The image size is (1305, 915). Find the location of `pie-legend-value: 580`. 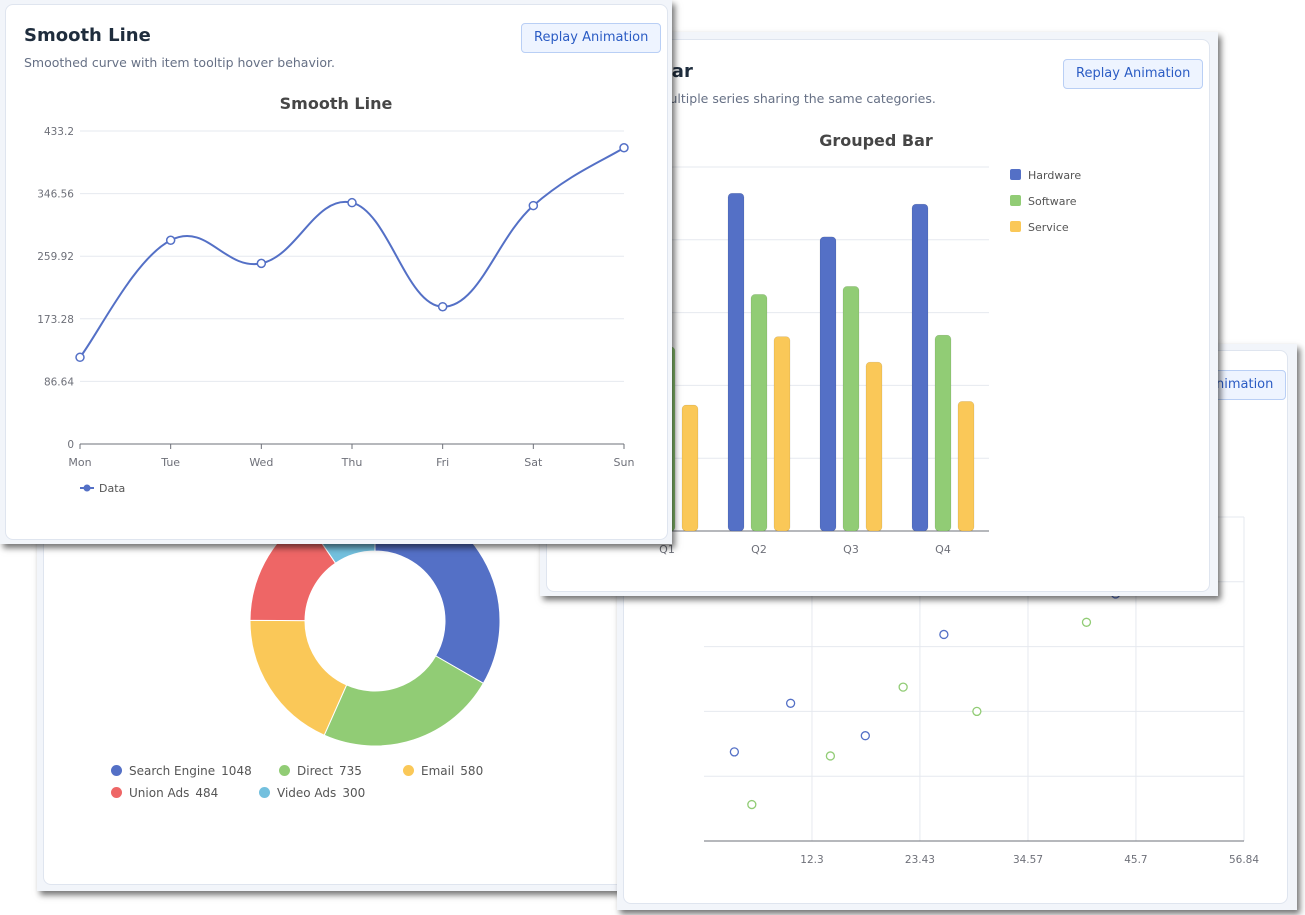

pie-legend-value: 580 is located at coordinates (472, 771).